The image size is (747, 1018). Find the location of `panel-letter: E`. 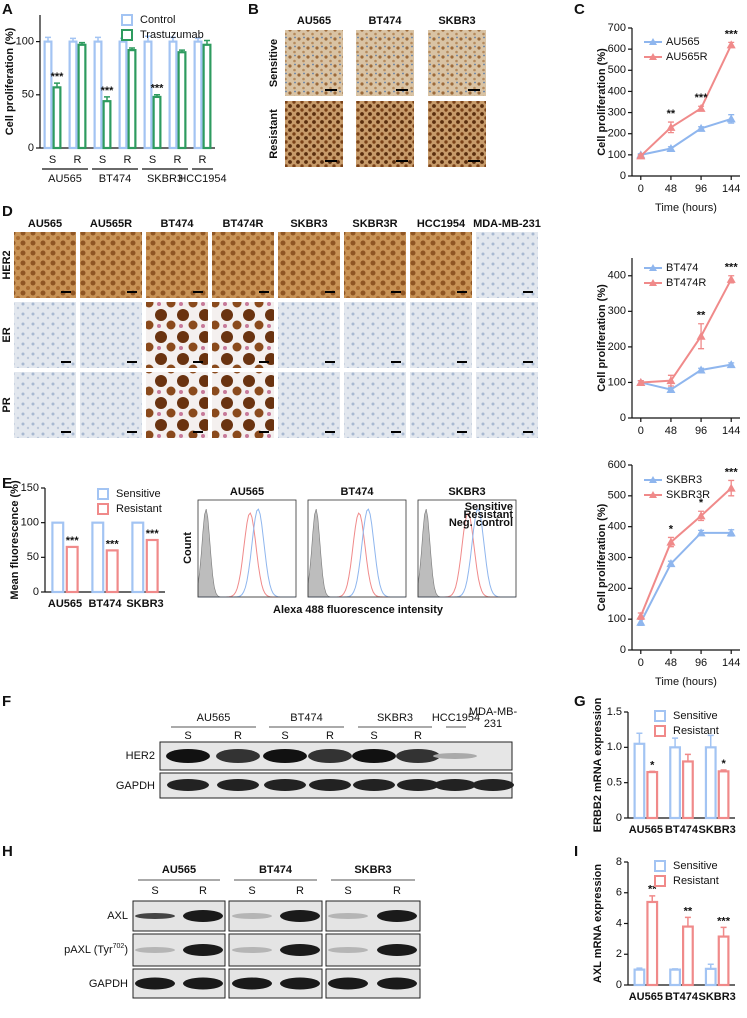

panel-letter: E is located at coordinates (7, 483).